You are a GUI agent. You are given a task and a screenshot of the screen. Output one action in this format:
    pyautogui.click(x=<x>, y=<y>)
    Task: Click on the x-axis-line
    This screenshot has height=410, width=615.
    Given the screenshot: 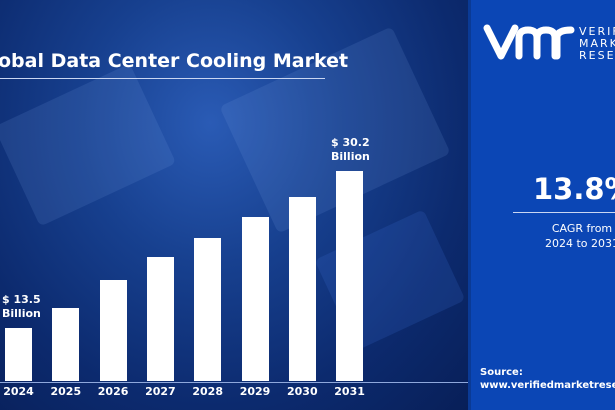 What is the action you would take?
    pyautogui.click(x=234, y=382)
    